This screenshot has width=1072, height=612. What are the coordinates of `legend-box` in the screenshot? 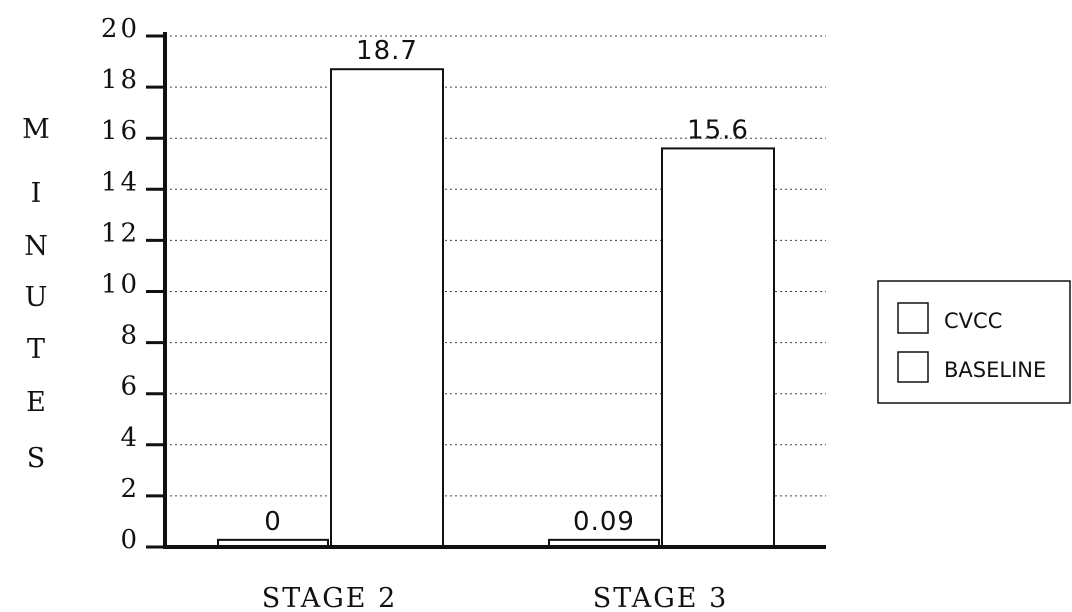 It's located at (974, 342).